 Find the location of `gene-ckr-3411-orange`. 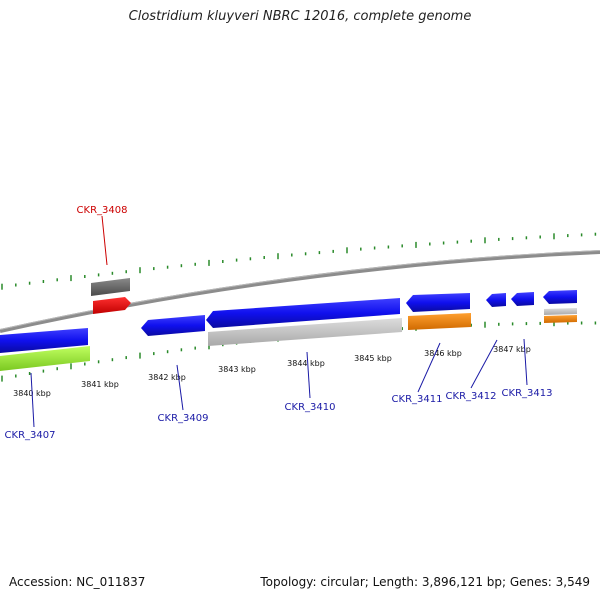

gene-ckr-3411-orange is located at coordinates (439, 321).